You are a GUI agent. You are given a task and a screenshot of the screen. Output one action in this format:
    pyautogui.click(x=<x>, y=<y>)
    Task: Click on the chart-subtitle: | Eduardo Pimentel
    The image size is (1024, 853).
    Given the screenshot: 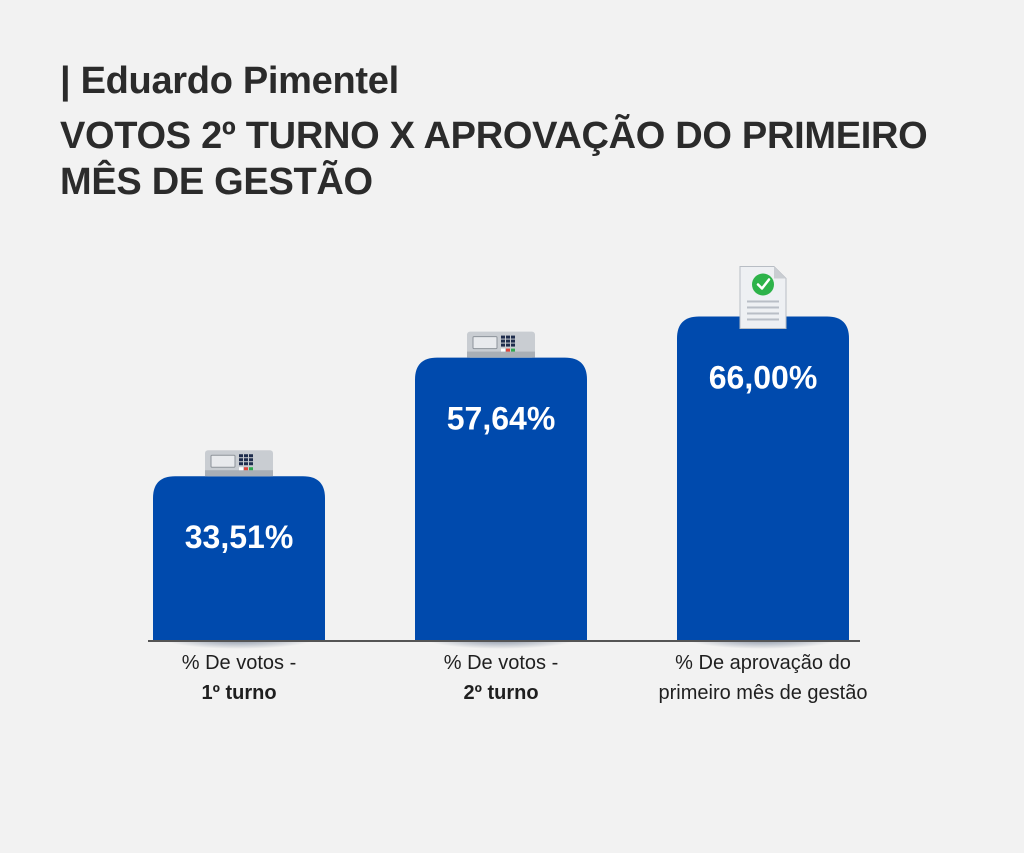 What is the action you would take?
    pyautogui.click(x=229, y=81)
    